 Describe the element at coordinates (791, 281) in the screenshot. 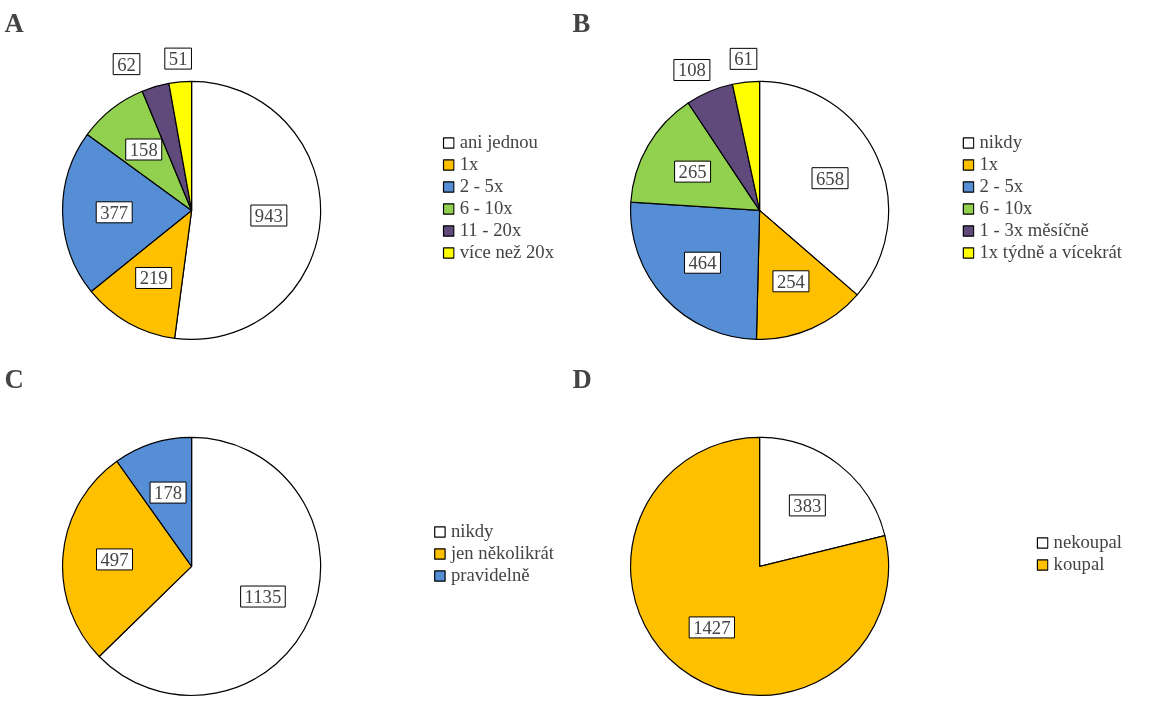

I see `data-label: 254` at that location.